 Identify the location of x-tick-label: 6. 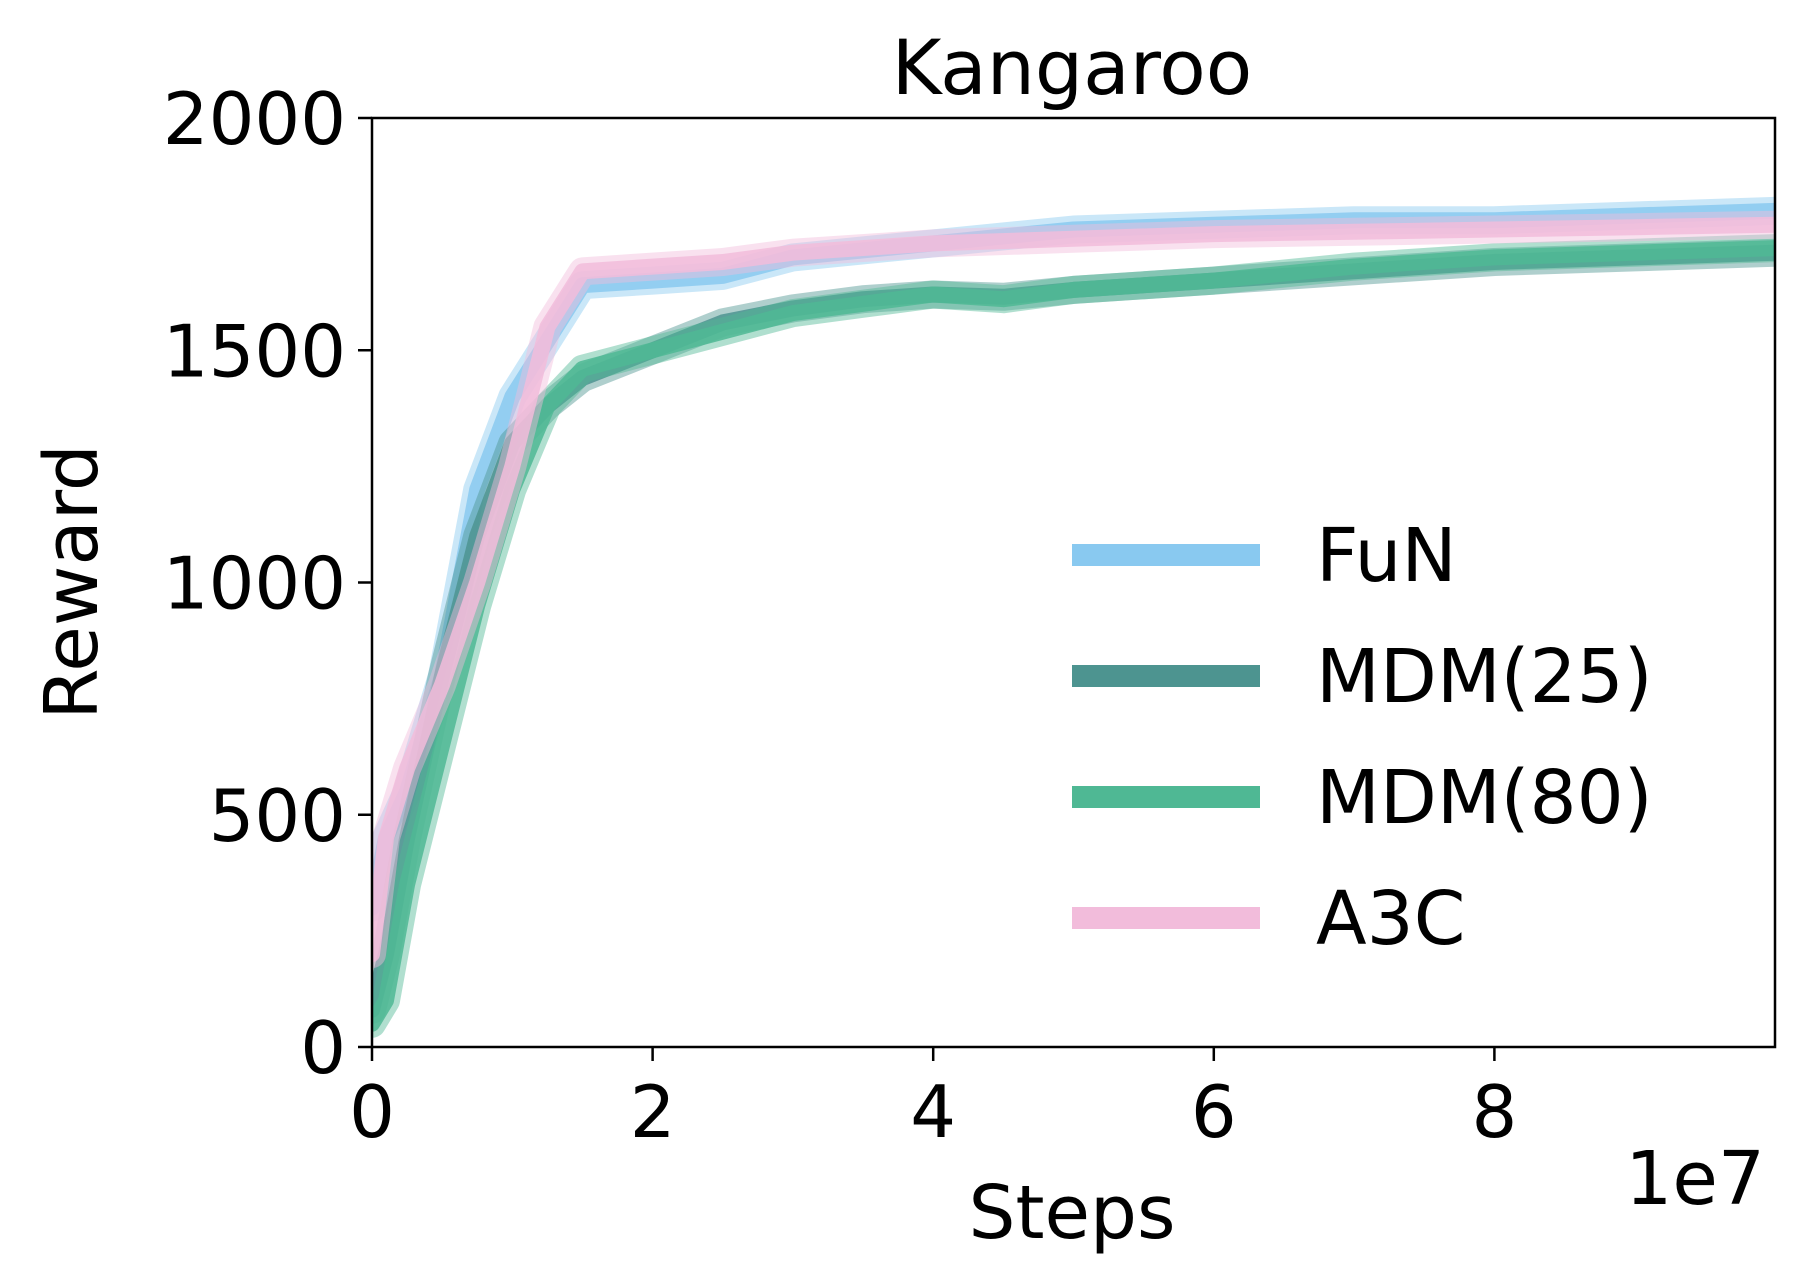
(1214, 1112).